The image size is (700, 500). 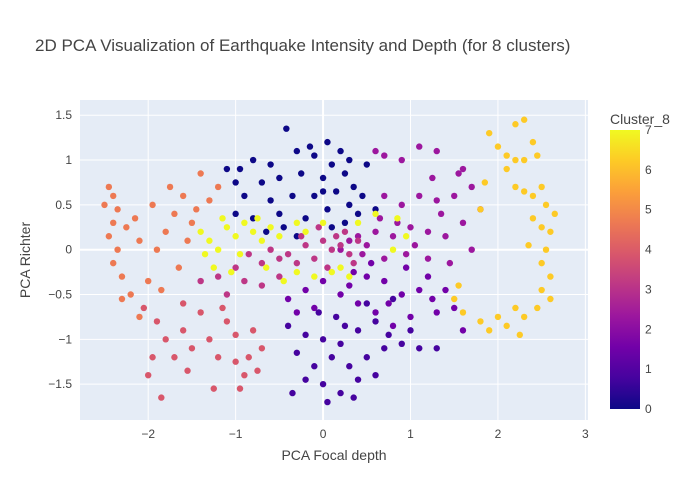 I want to click on y-tick-label: 0.5, so click(x=63, y=205).